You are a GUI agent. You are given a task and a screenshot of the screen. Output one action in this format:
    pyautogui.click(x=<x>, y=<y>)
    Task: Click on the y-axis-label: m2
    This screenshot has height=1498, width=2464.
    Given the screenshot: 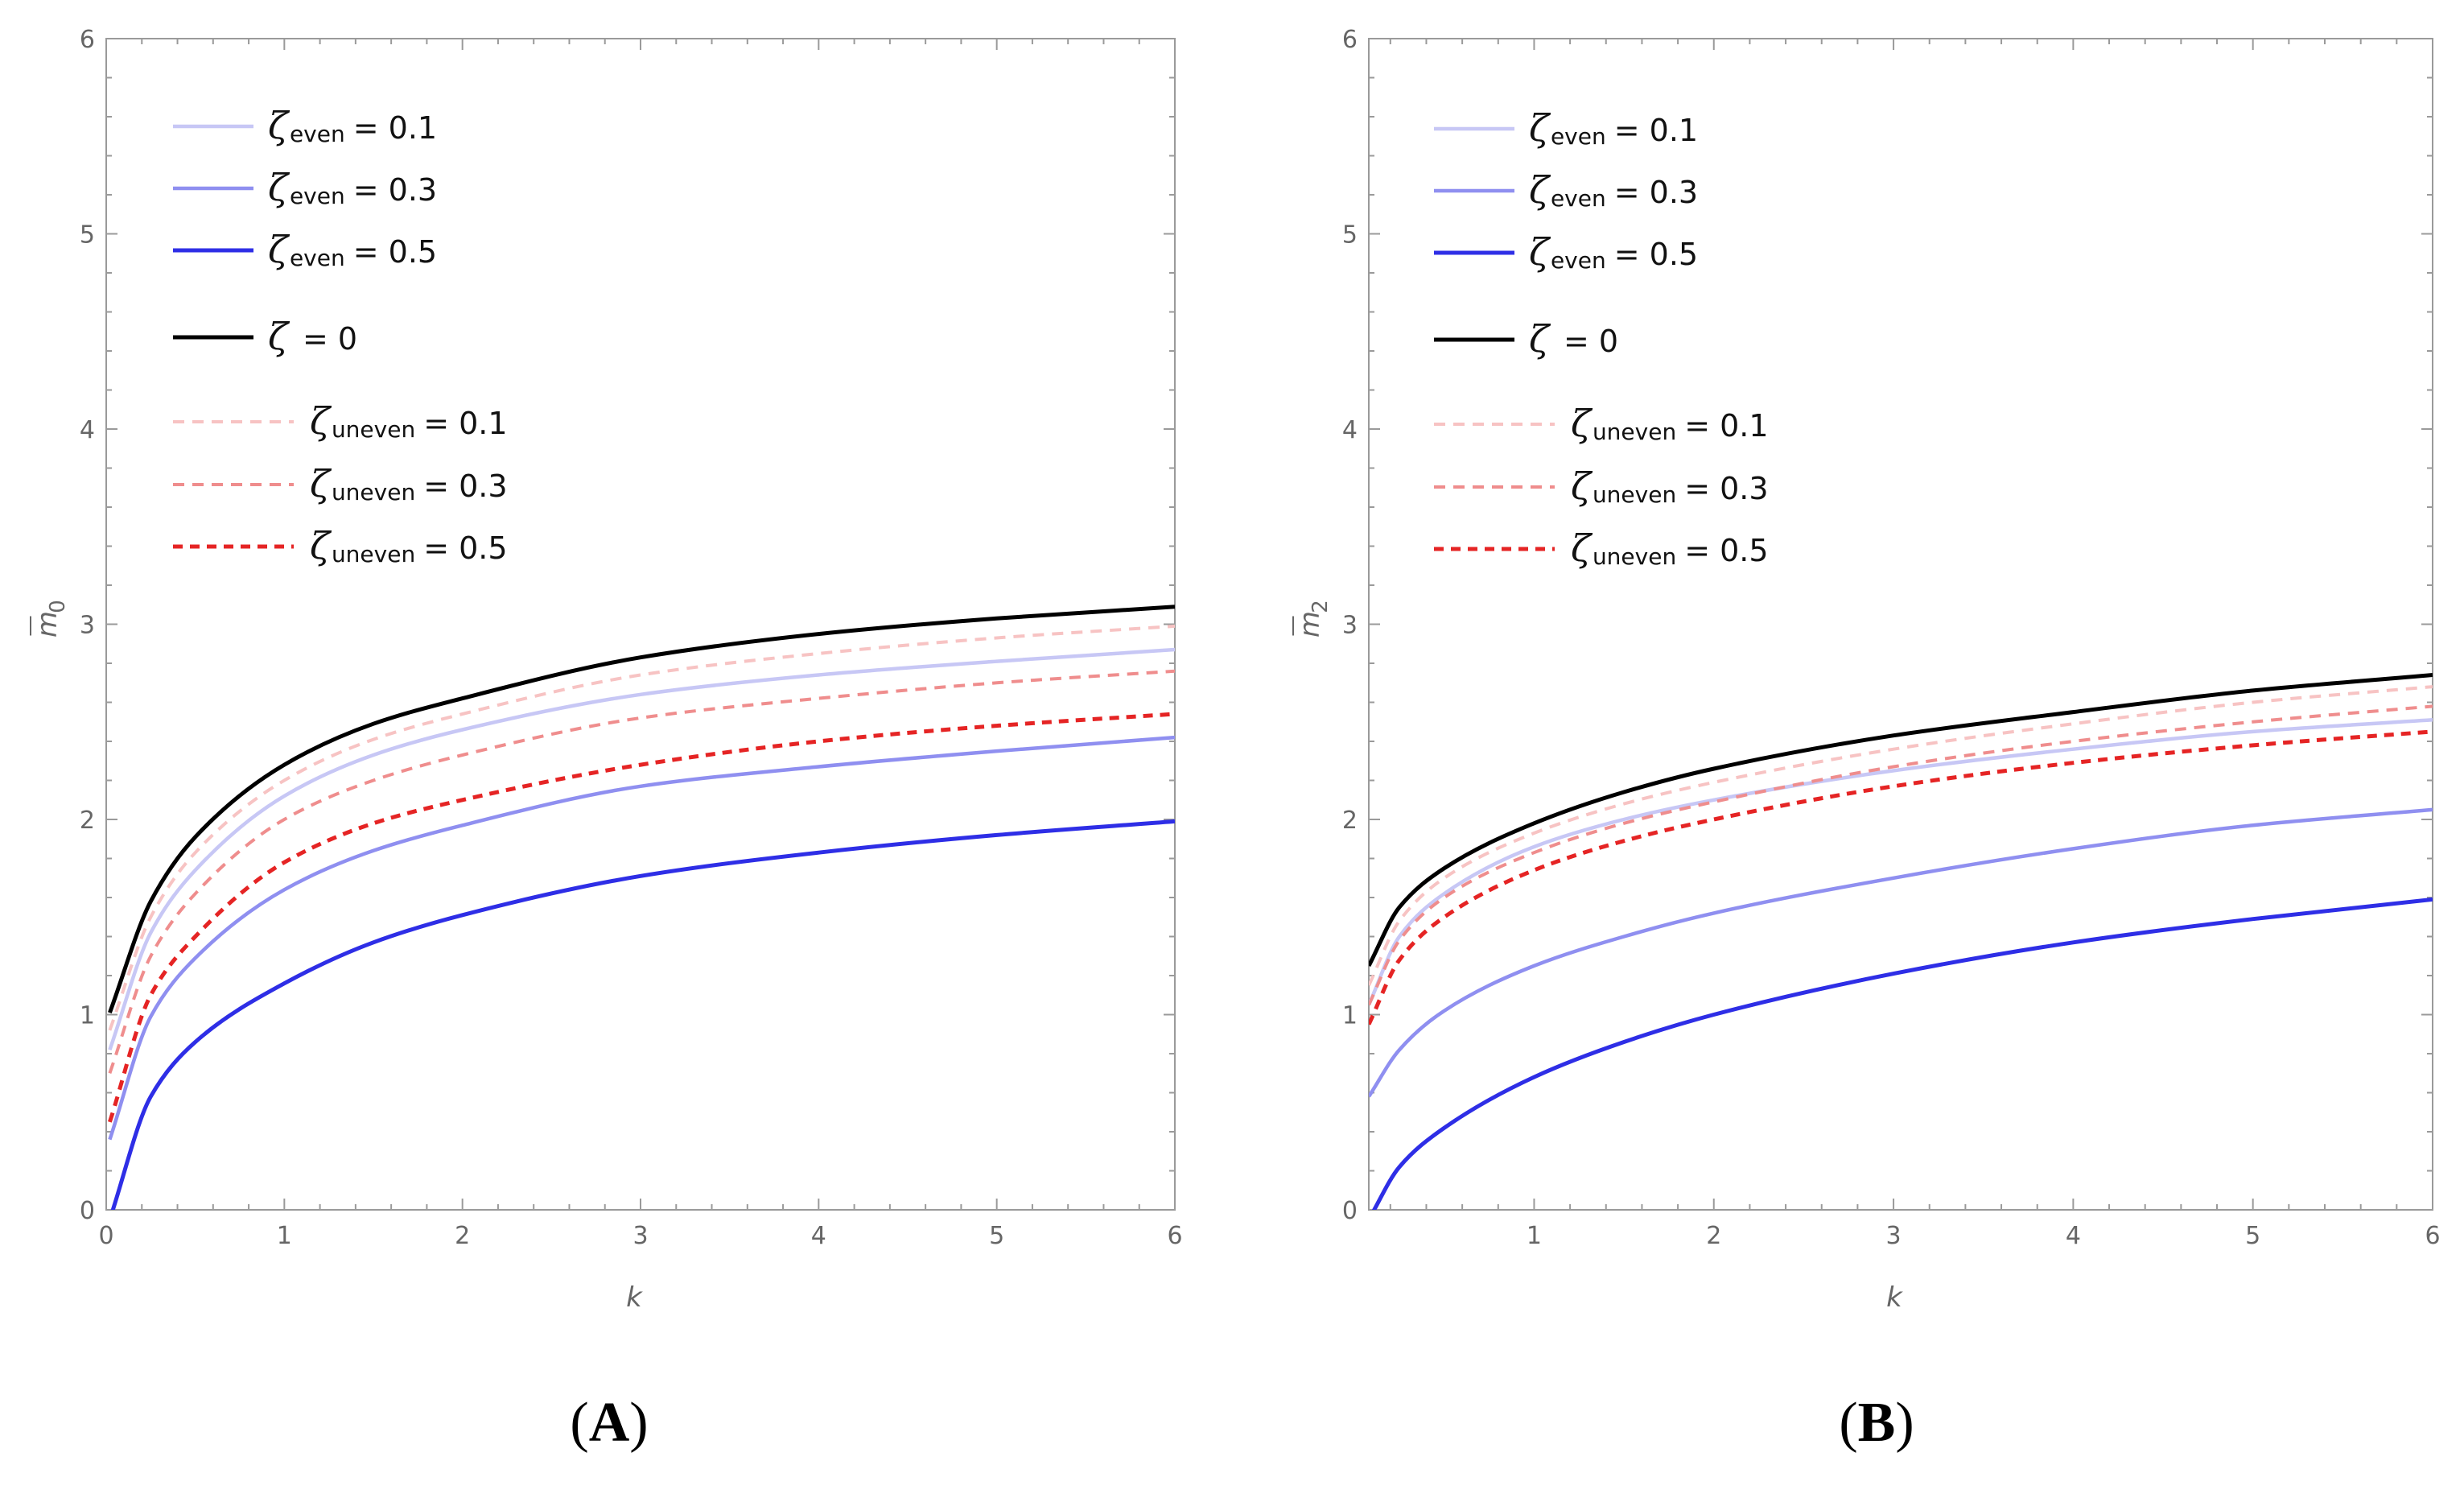 What is the action you would take?
    pyautogui.click(x=1312, y=619)
    